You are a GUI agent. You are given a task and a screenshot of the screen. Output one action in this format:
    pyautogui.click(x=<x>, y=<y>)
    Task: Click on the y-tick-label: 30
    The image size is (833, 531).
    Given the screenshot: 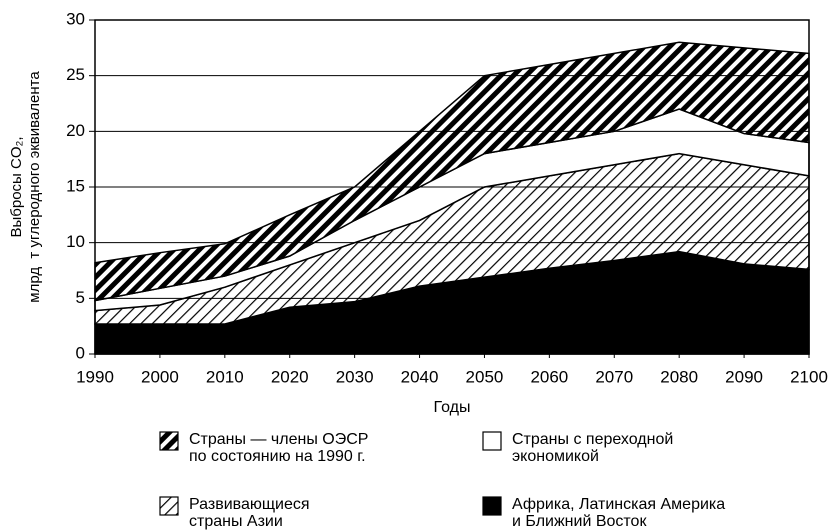 What is the action you would take?
    pyautogui.click(x=75, y=18)
    